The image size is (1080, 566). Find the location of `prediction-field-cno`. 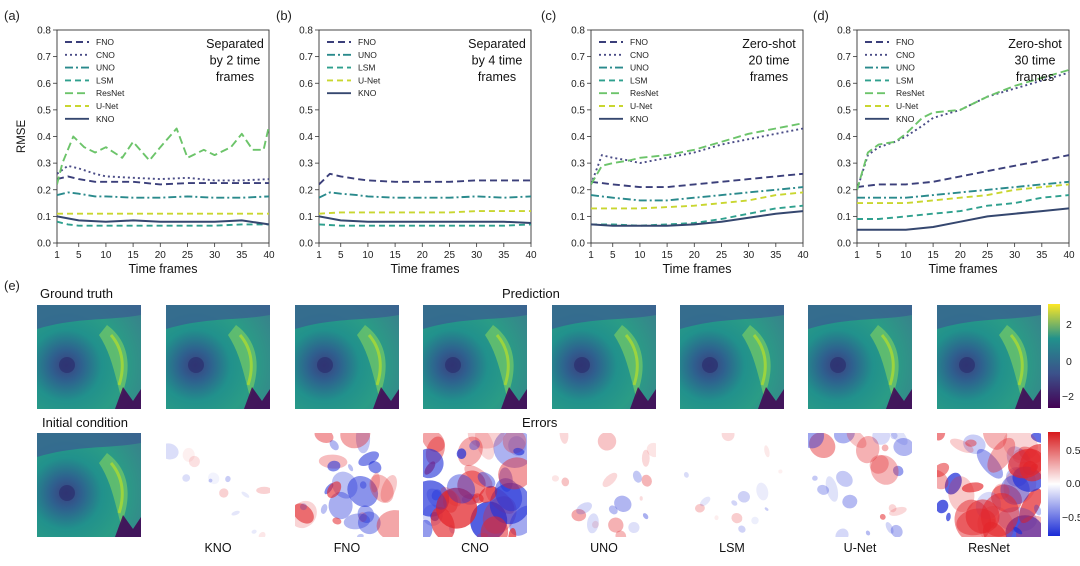

prediction-field-cno is located at coordinates (475, 357).